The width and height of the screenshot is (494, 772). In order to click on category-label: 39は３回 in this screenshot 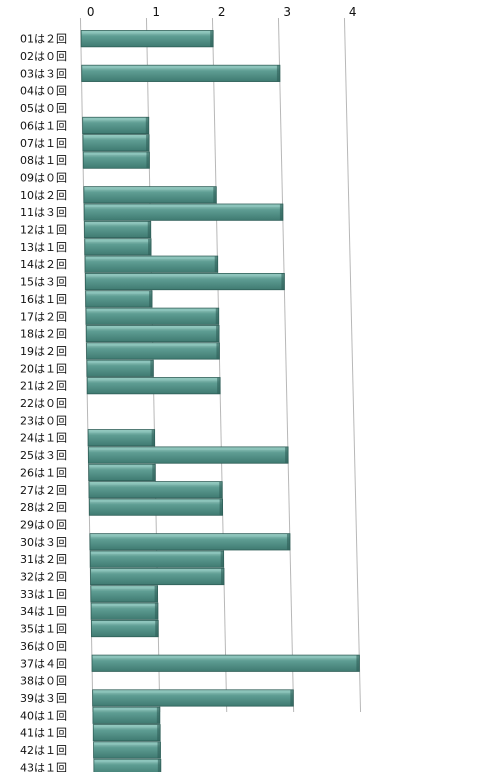, I will do `click(43, 698)`.